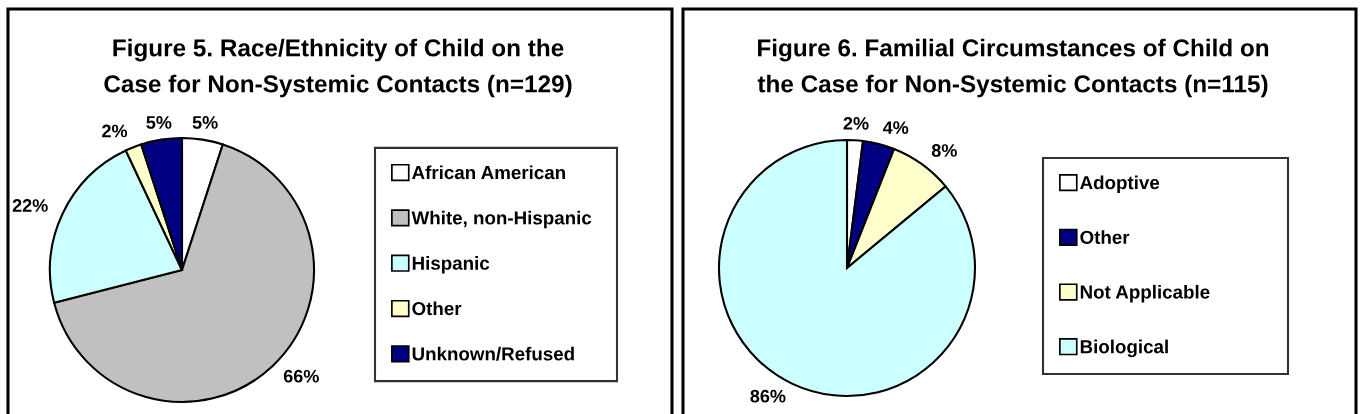 The width and height of the screenshot is (1361, 414). I want to click on data-label: 8%, so click(944, 150).